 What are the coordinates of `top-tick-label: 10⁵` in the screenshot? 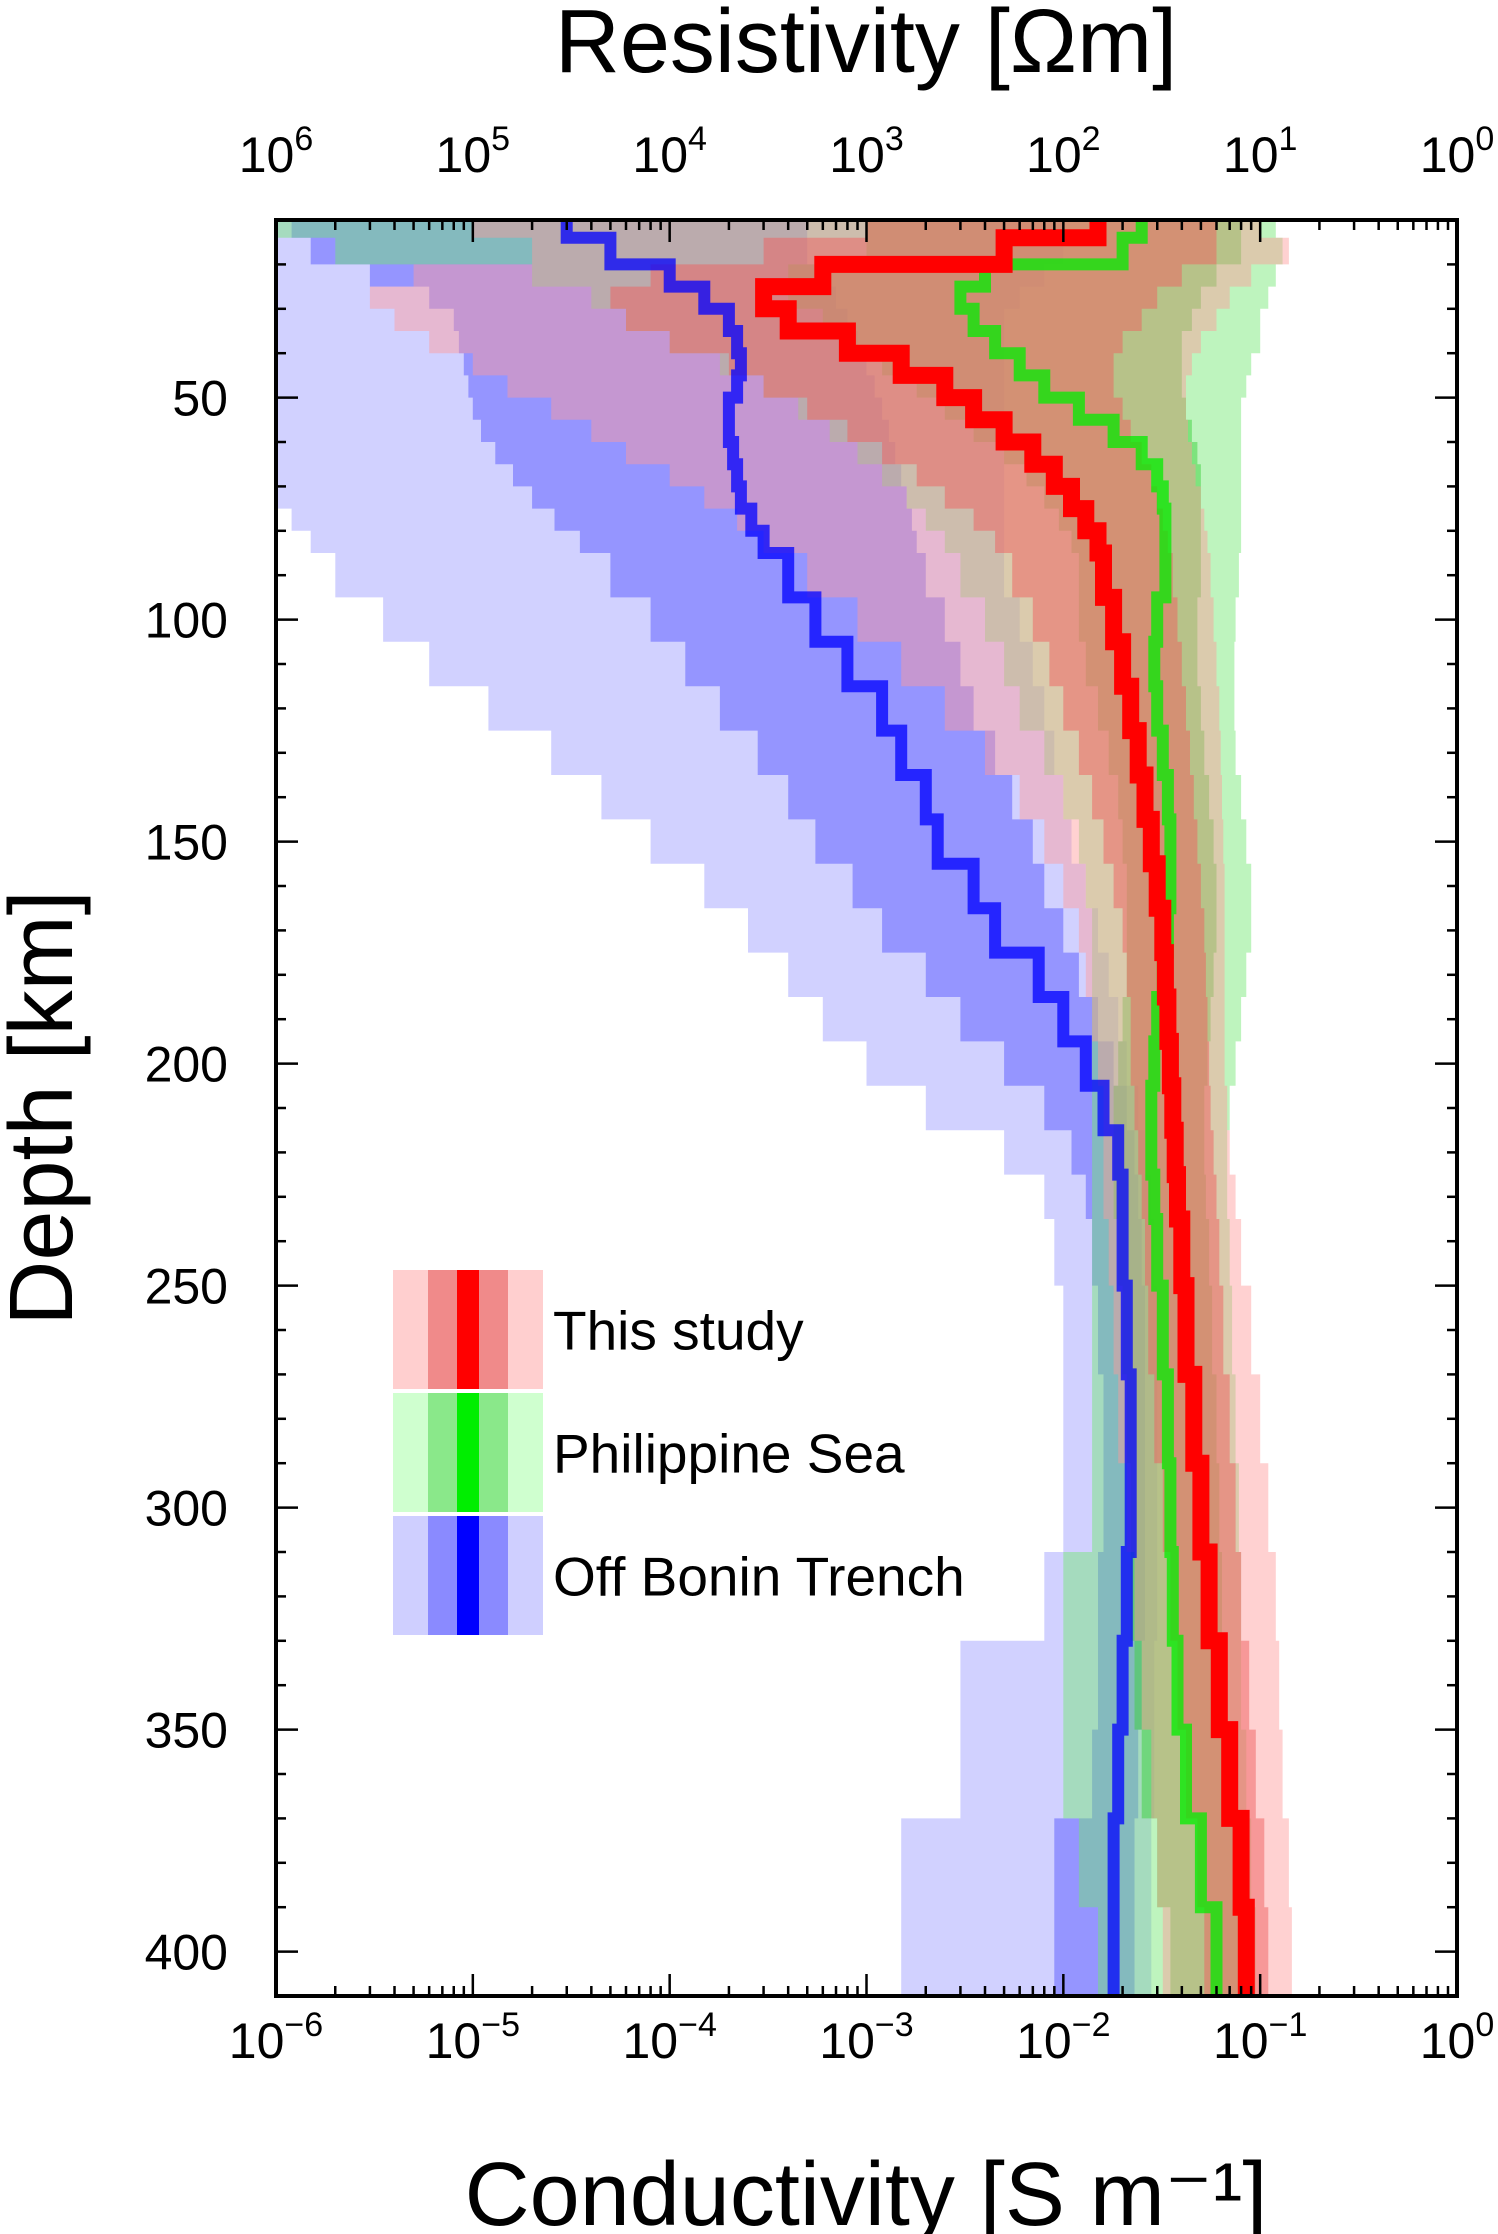 It's located at (473, 151).